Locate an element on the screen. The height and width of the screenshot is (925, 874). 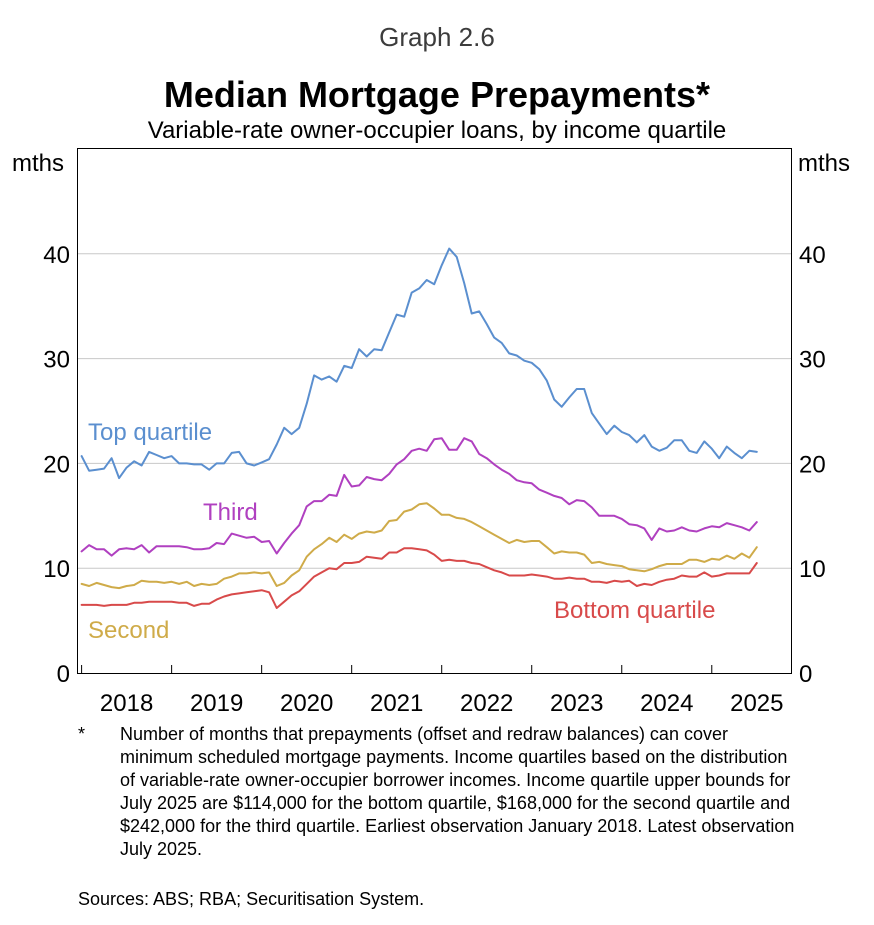
y-tick-label-right: 40 is located at coordinates (812, 255).